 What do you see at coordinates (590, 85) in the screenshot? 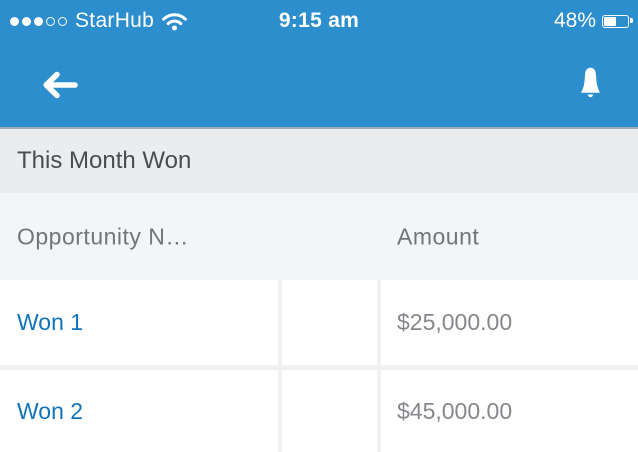
I see `notifications-button` at bounding box center [590, 85].